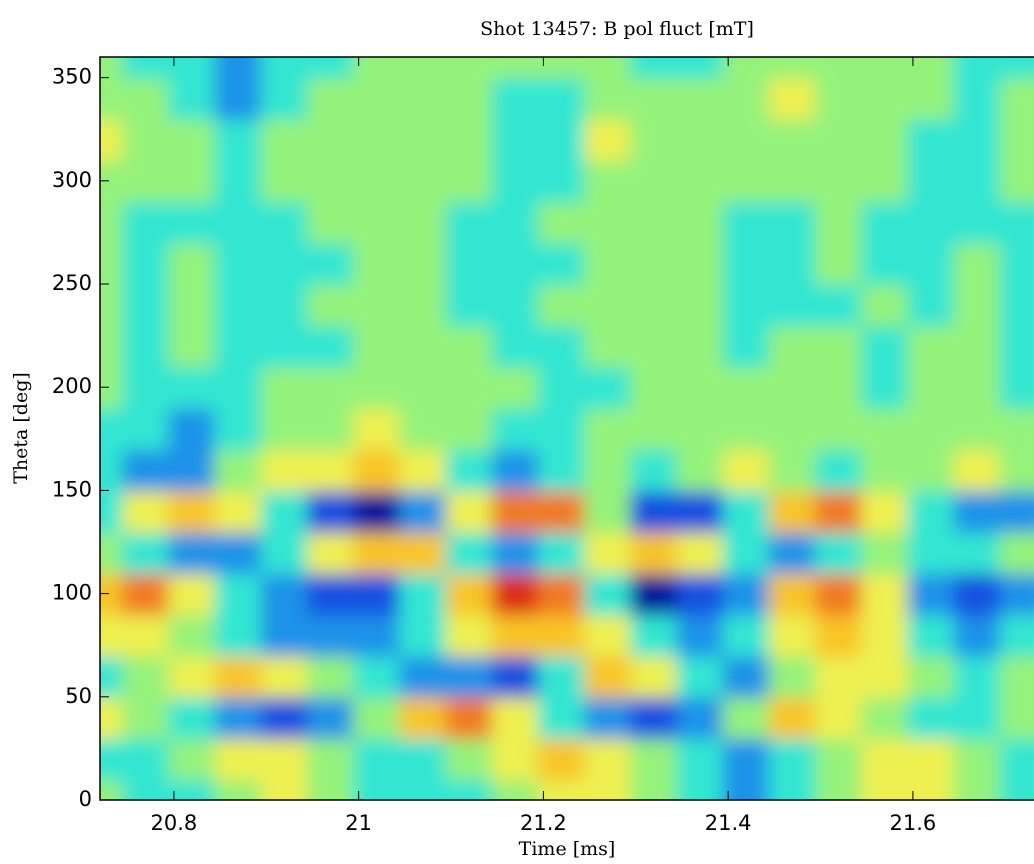  I want to click on y-tick-label: 300, so click(72, 180).